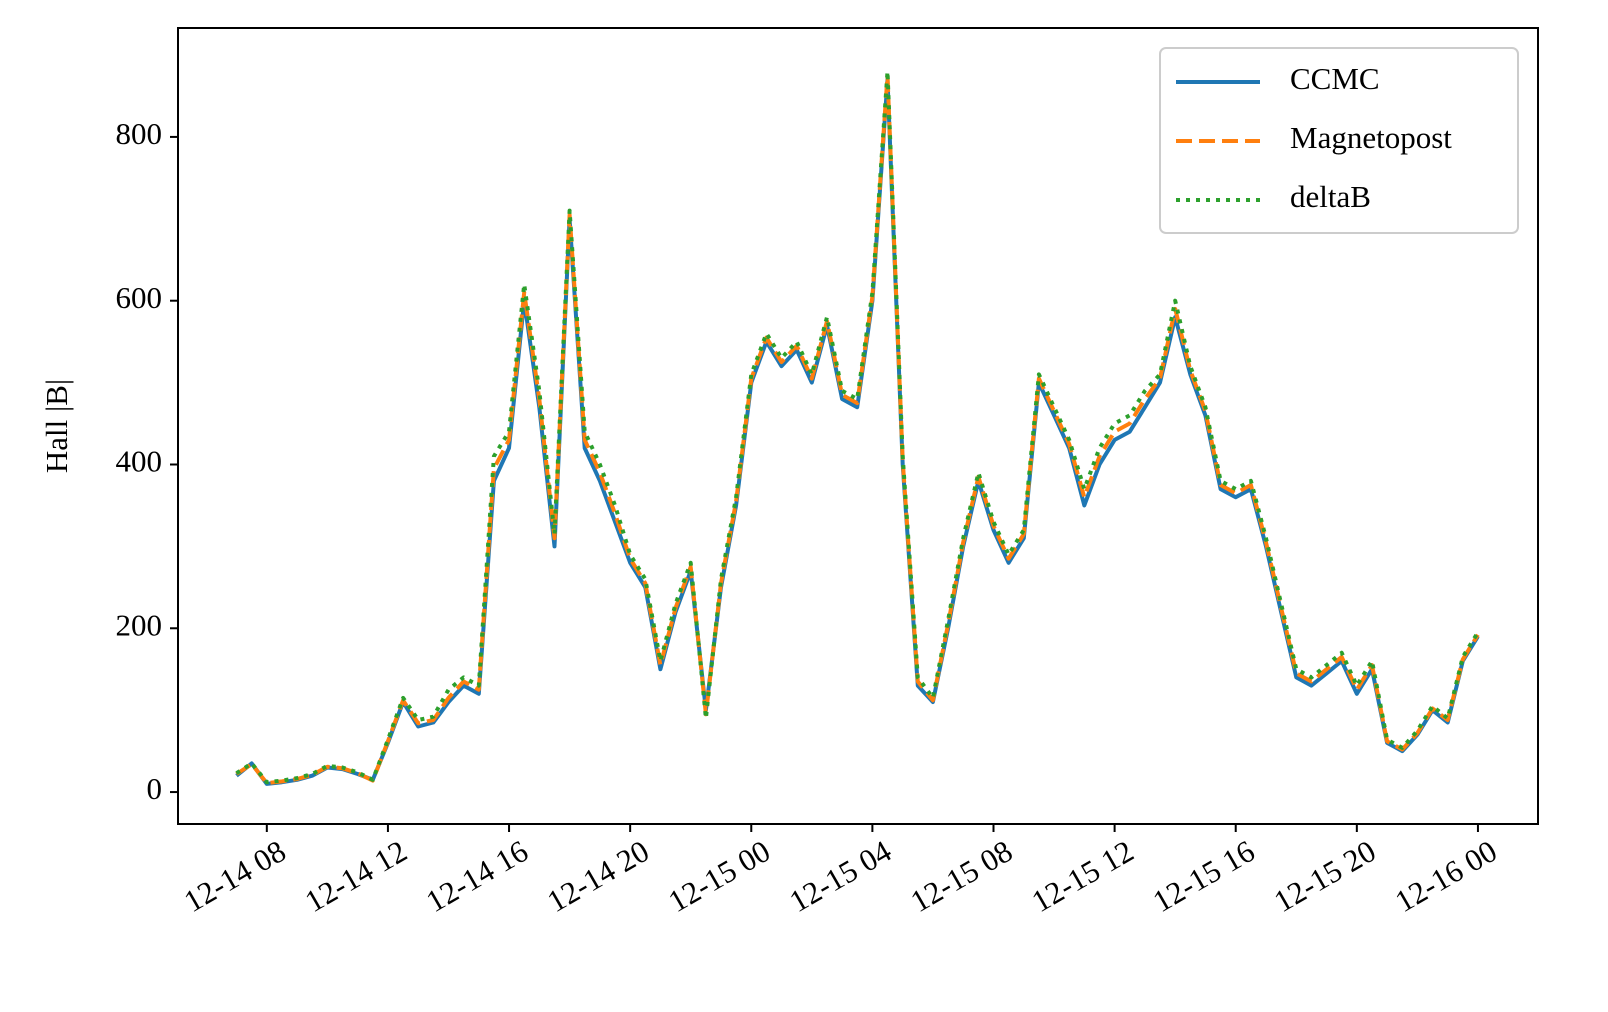  Describe the element at coordinates (356, 876) in the screenshot. I see `x-tick-label: 12-14 12` at that location.